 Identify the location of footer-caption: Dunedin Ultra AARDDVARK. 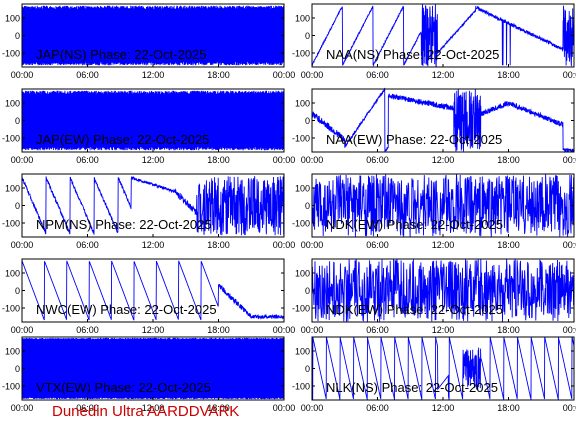
(146, 411).